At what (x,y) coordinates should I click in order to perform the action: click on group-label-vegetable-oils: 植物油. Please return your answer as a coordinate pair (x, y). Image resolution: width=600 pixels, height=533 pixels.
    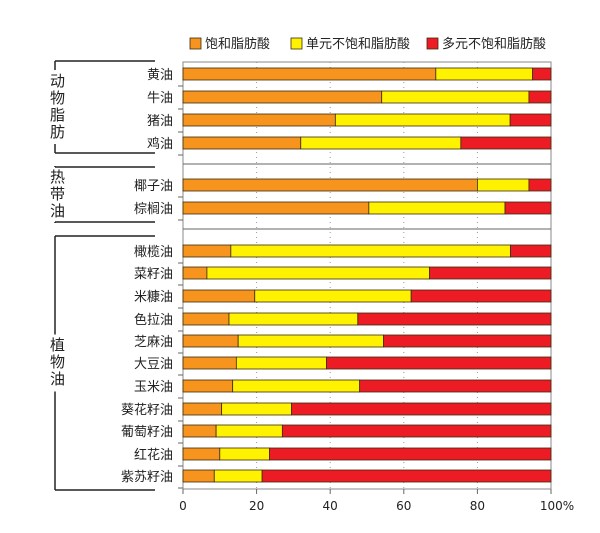
    Looking at the image, I should click on (57, 362).